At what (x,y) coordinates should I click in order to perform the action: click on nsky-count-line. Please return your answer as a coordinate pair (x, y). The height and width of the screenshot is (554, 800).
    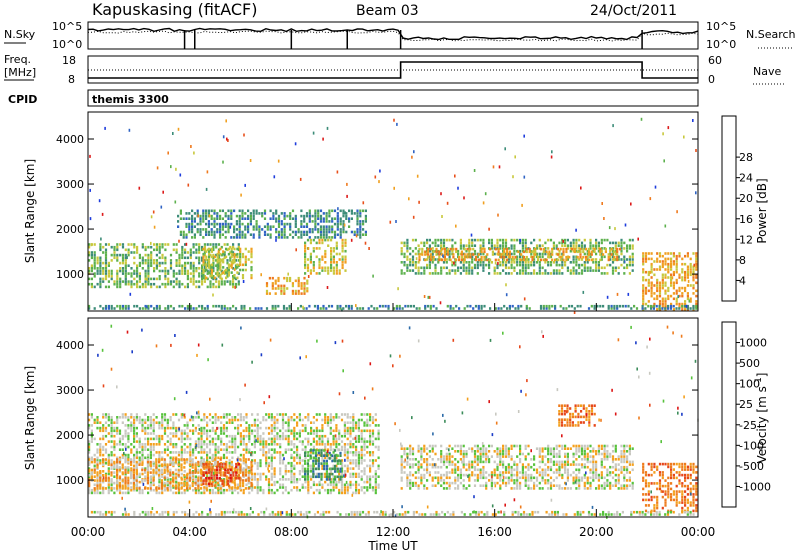
    Looking at the image, I should click on (393, 34).